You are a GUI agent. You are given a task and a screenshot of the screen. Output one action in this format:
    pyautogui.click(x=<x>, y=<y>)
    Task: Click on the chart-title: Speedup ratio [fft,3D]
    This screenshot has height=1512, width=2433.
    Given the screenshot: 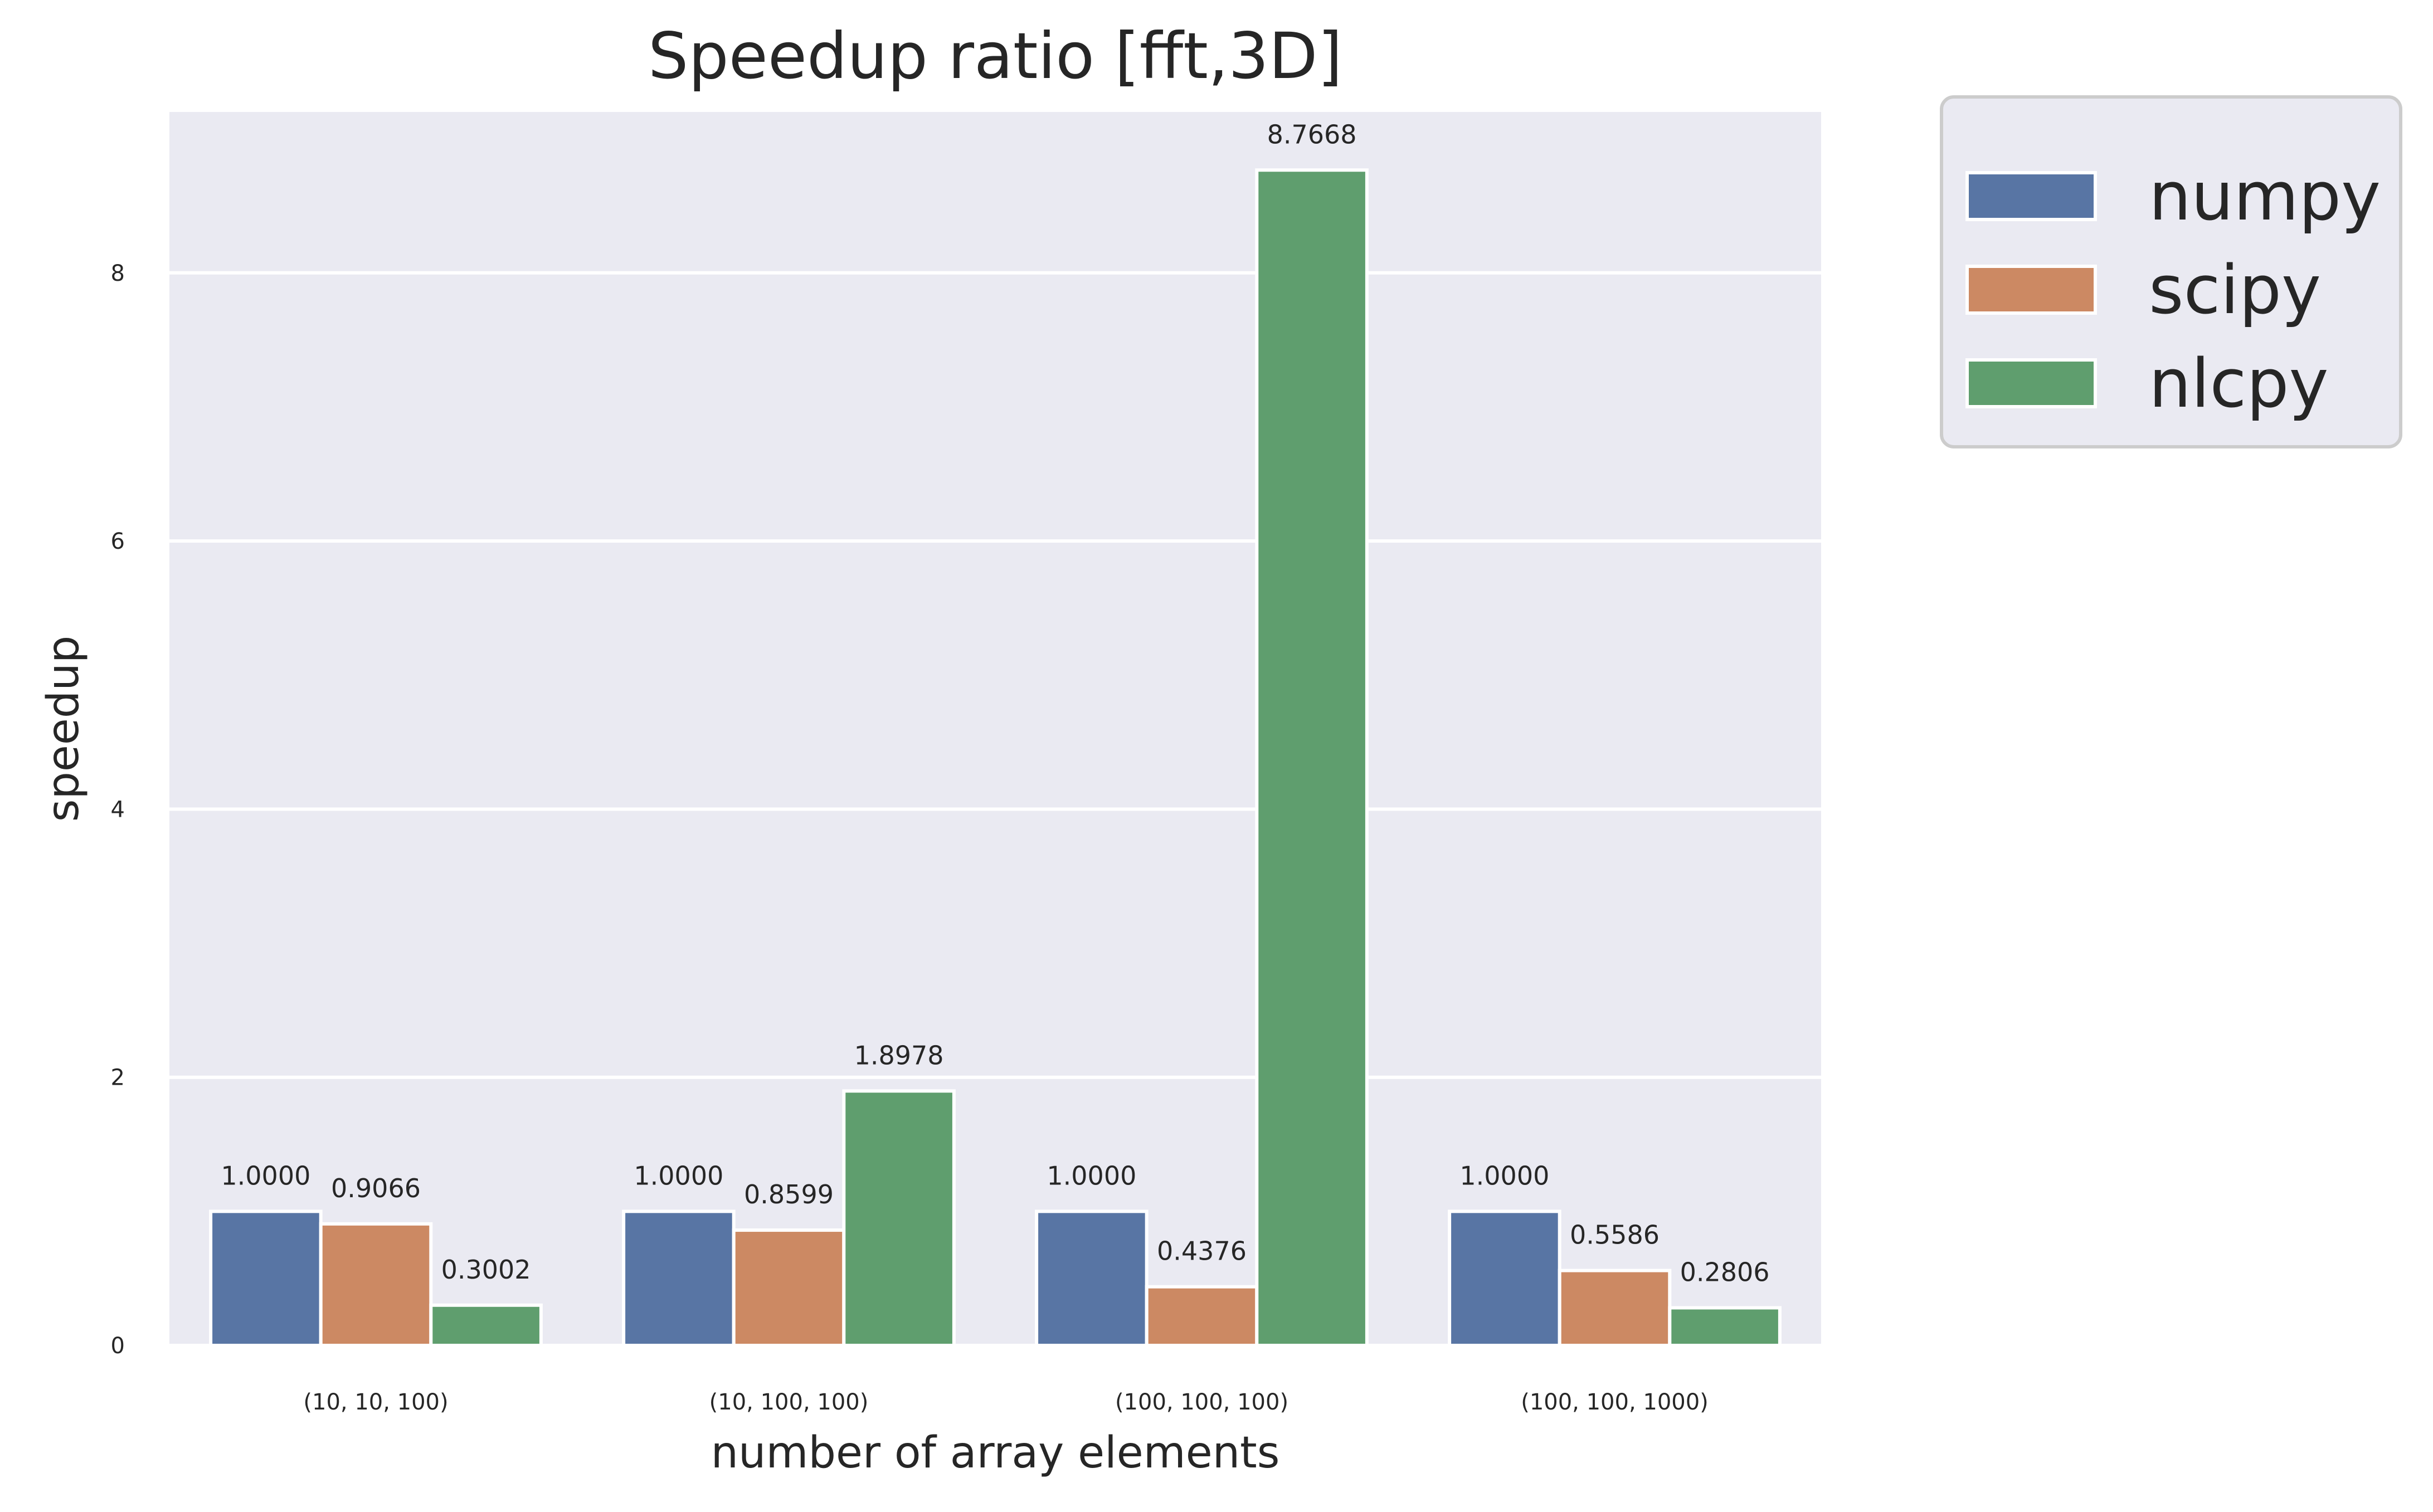 What is the action you would take?
    pyautogui.click(x=995, y=56)
    